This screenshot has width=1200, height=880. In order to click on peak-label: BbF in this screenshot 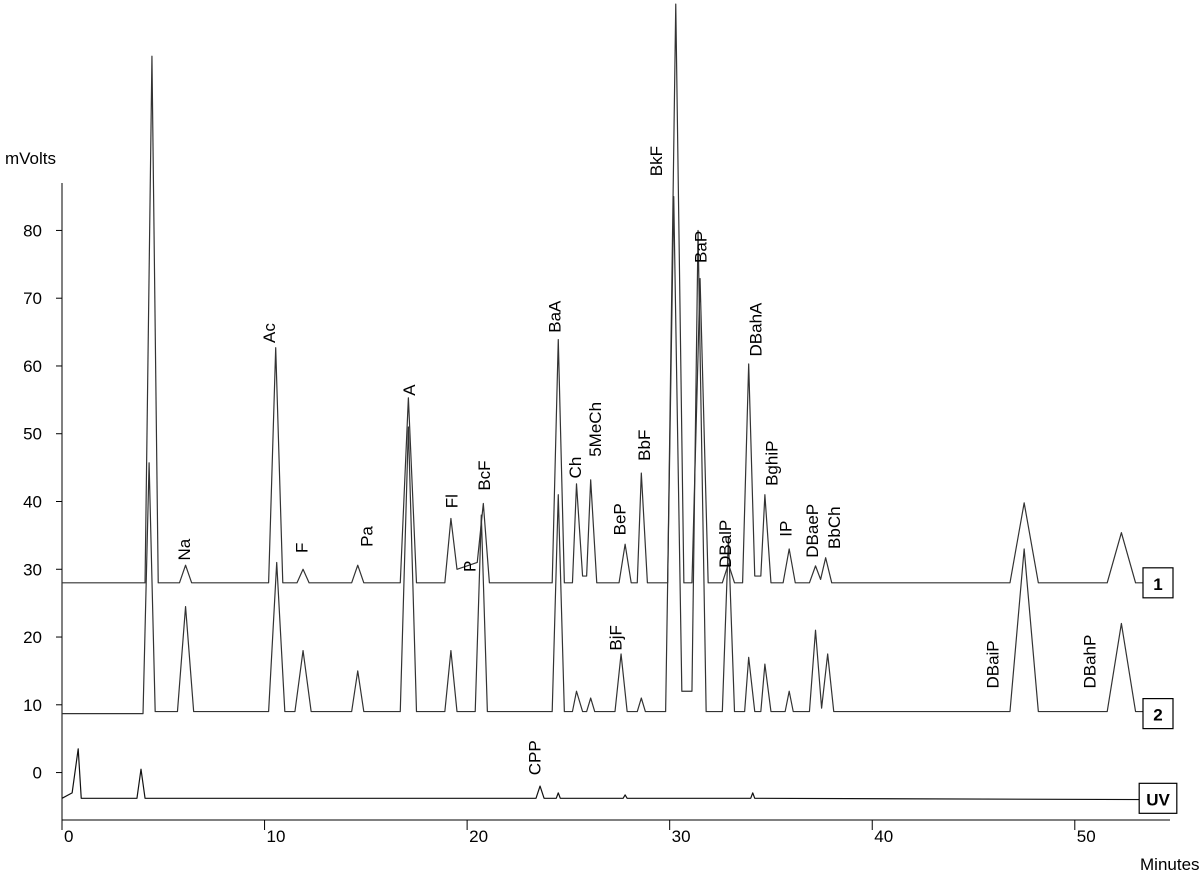, I will do `click(644, 445)`.